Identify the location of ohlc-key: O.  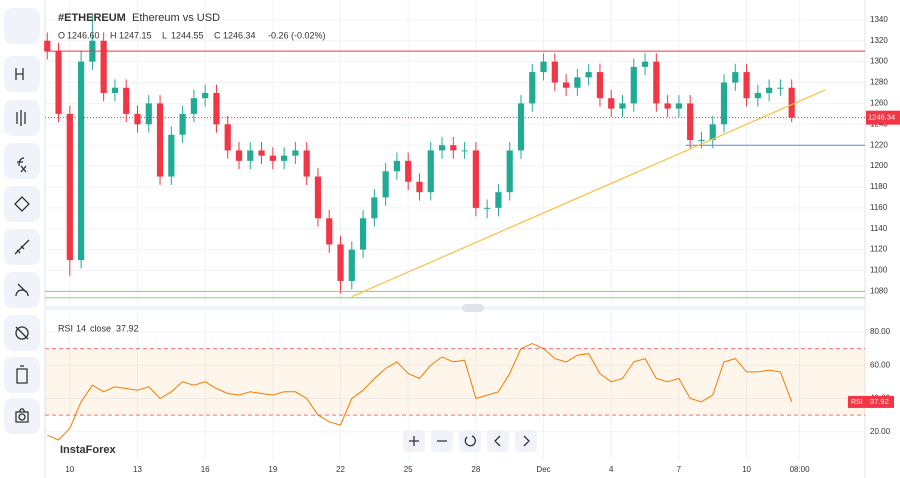
(61, 35).